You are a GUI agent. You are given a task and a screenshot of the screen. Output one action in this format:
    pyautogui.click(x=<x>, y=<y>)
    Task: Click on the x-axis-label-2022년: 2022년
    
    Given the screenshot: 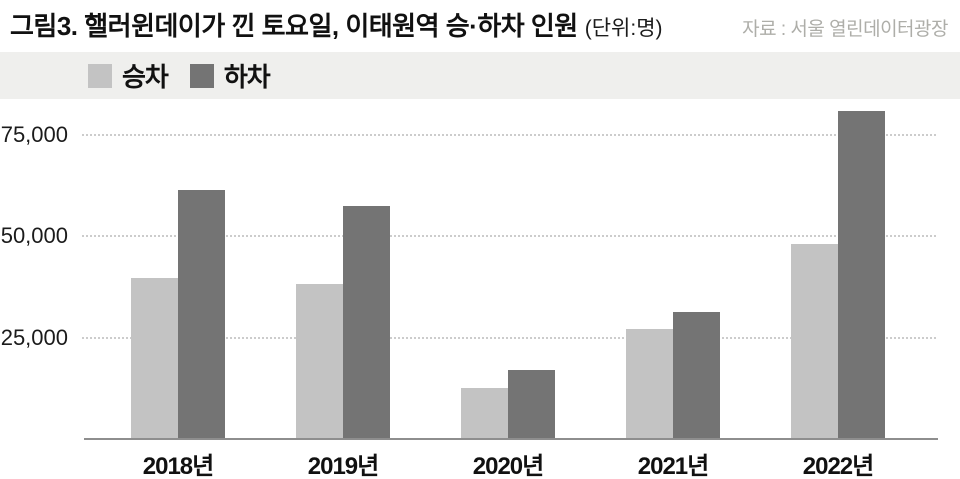 What is the action you would take?
    pyautogui.click(x=838, y=466)
    